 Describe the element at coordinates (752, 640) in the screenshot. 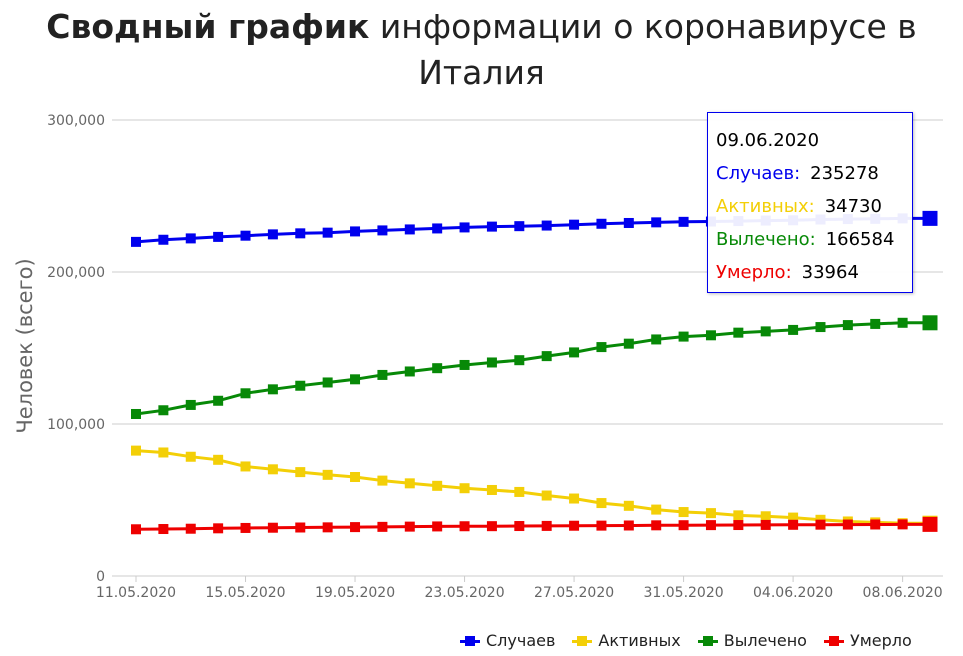

I see `legend-item-recovered: Вылечено` at that location.